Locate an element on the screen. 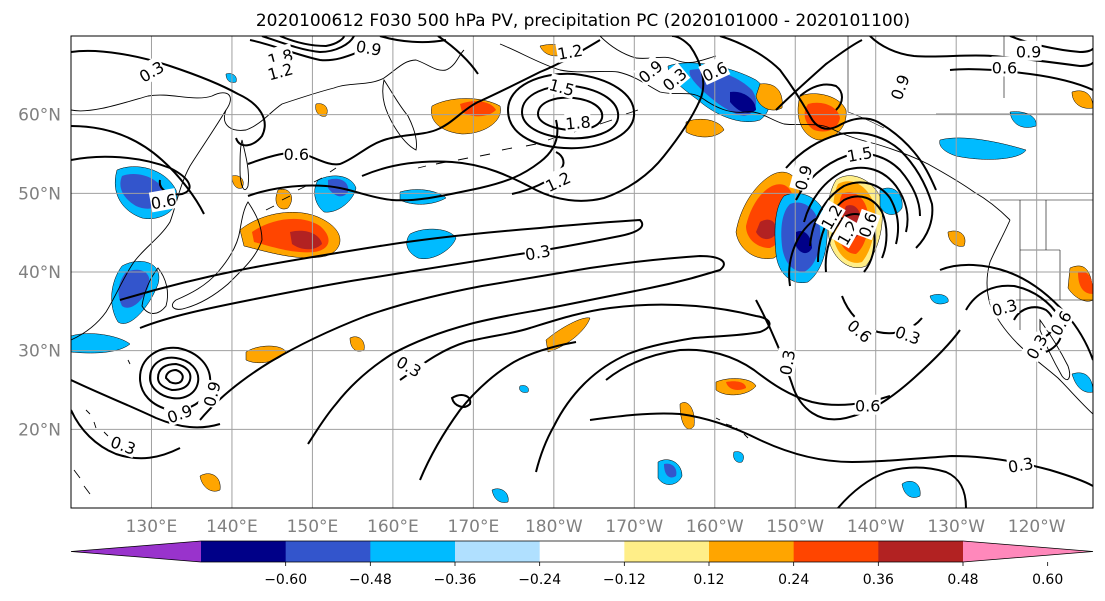  coastline-islands is located at coordinates (102, 427).